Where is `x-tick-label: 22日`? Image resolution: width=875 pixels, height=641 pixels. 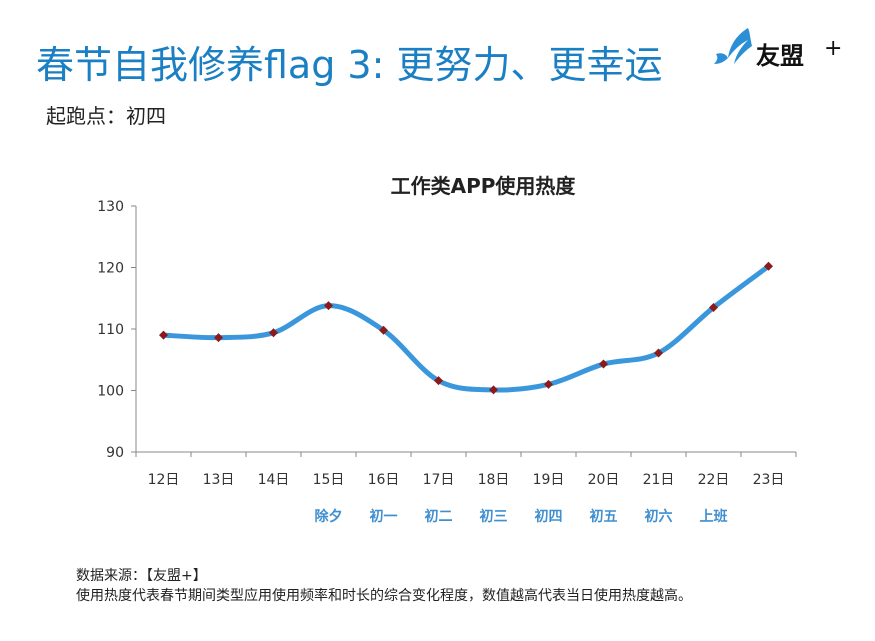
x-tick-label: 22日 is located at coordinates (714, 480).